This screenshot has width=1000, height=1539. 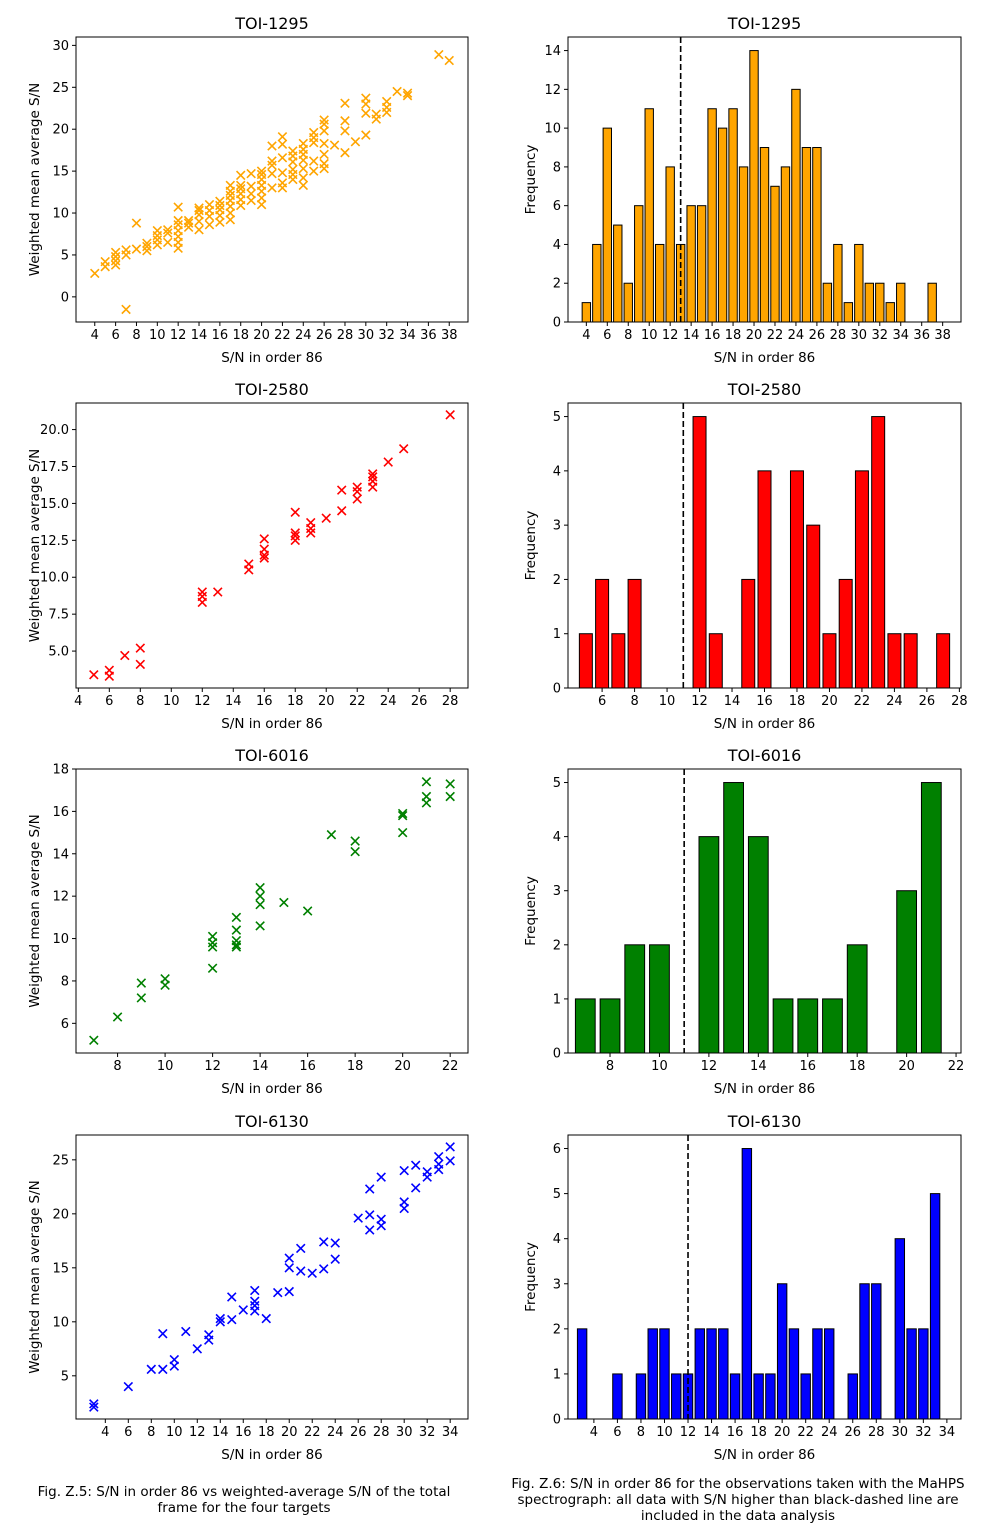 What do you see at coordinates (449, 335) in the screenshot?
I see `x-tick-label: 38` at bounding box center [449, 335].